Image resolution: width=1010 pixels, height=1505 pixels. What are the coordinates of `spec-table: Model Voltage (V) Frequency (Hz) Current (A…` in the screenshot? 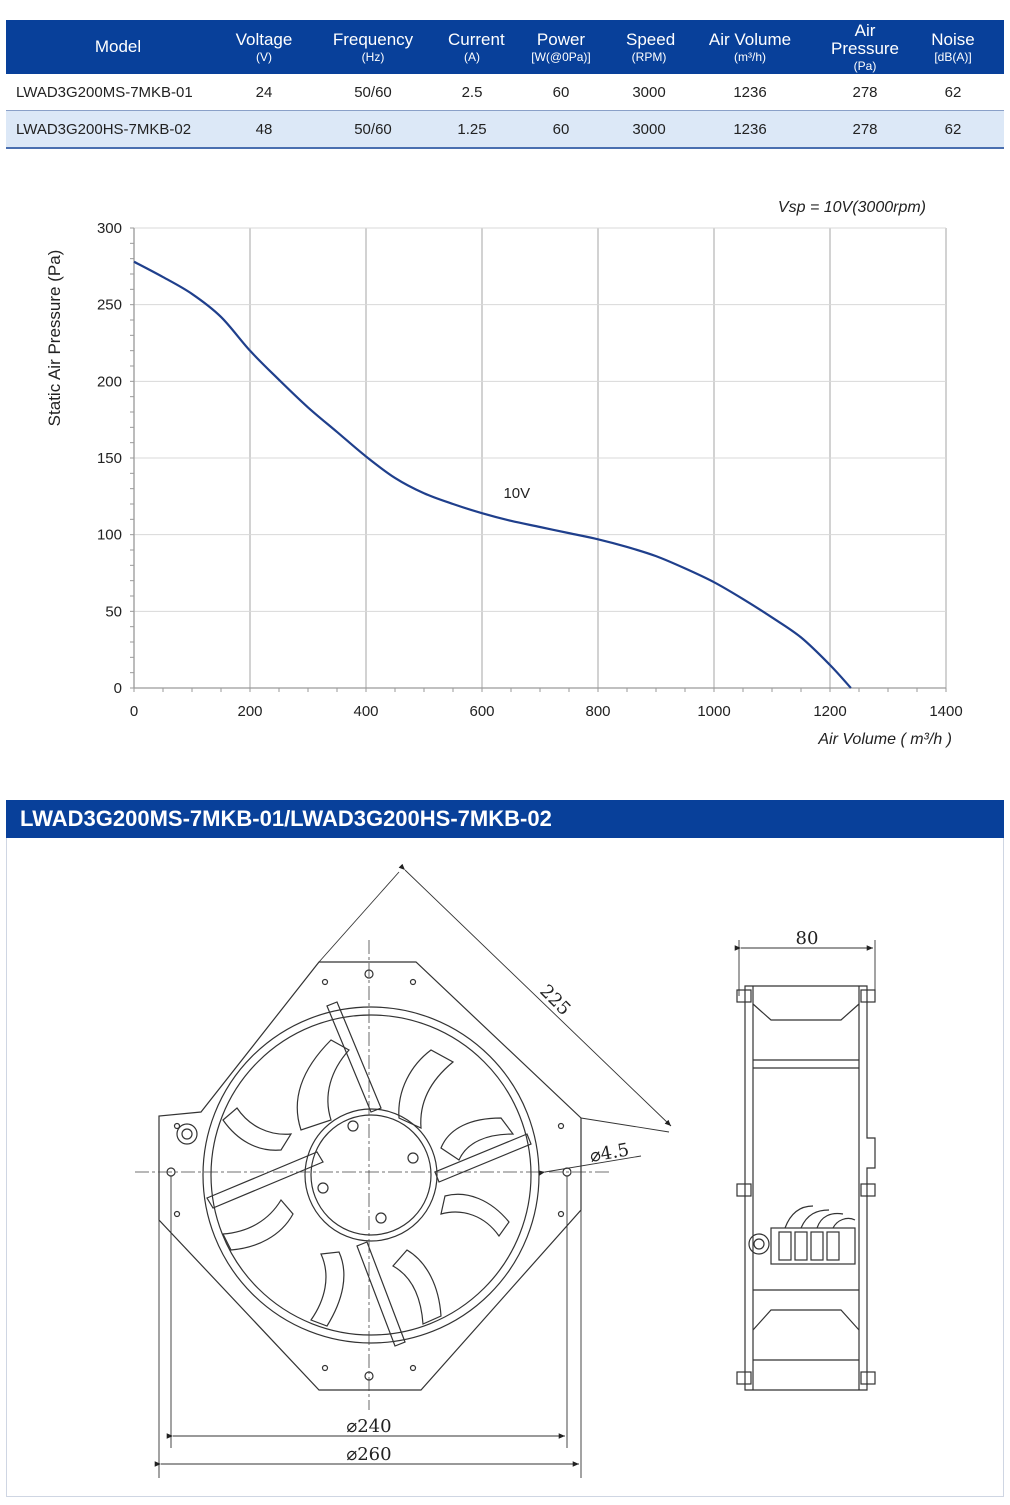 It's located at (505, 84).